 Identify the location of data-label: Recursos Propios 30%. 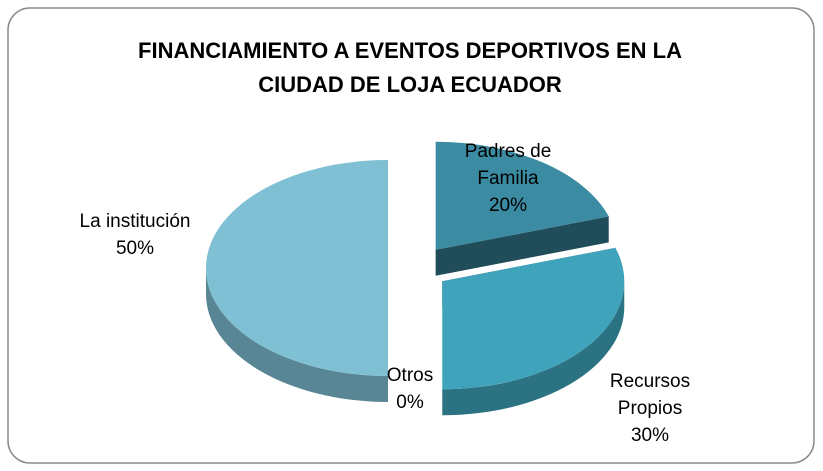
(650, 408).